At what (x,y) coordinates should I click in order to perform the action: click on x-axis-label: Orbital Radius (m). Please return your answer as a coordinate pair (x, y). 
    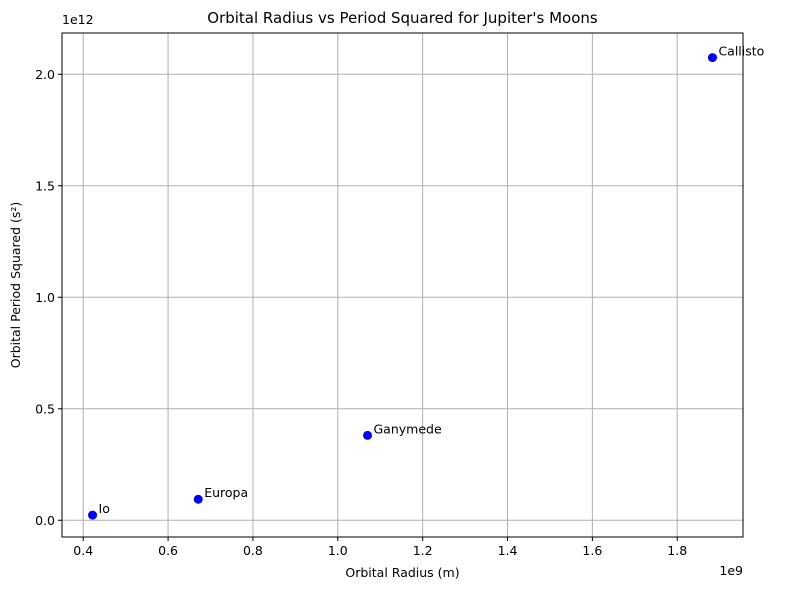
    Looking at the image, I should click on (402, 572).